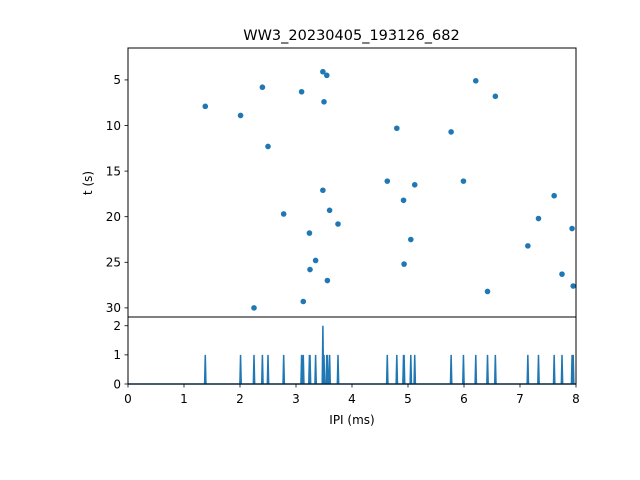 The height and width of the screenshot is (480, 640). Describe the element at coordinates (352, 350) in the screenshot. I see `histogram-frame` at that location.